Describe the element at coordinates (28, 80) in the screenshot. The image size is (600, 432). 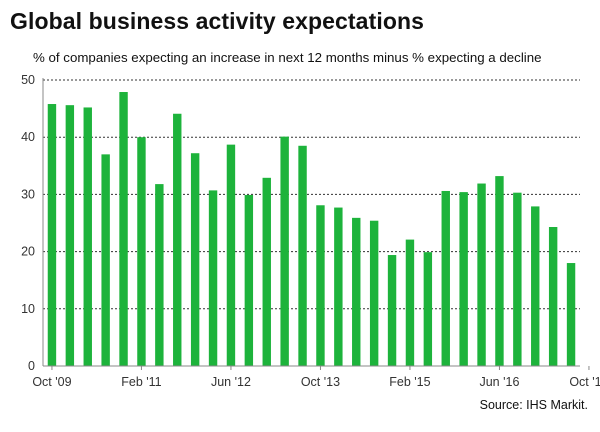
I see `y-tick-label: 50` at that location.